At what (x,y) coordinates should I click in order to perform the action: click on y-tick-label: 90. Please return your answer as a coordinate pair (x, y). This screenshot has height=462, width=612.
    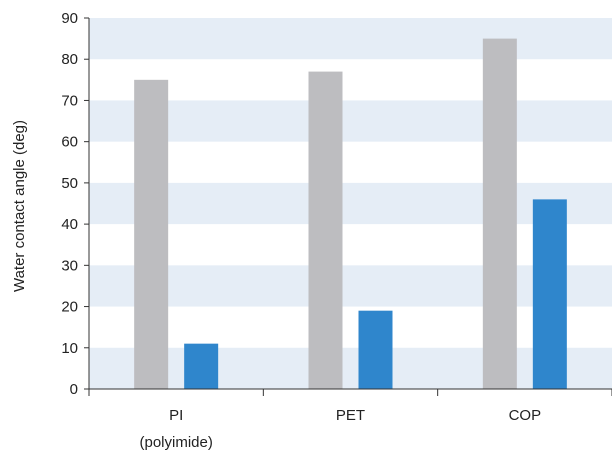
    Looking at the image, I should click on (69, 18).